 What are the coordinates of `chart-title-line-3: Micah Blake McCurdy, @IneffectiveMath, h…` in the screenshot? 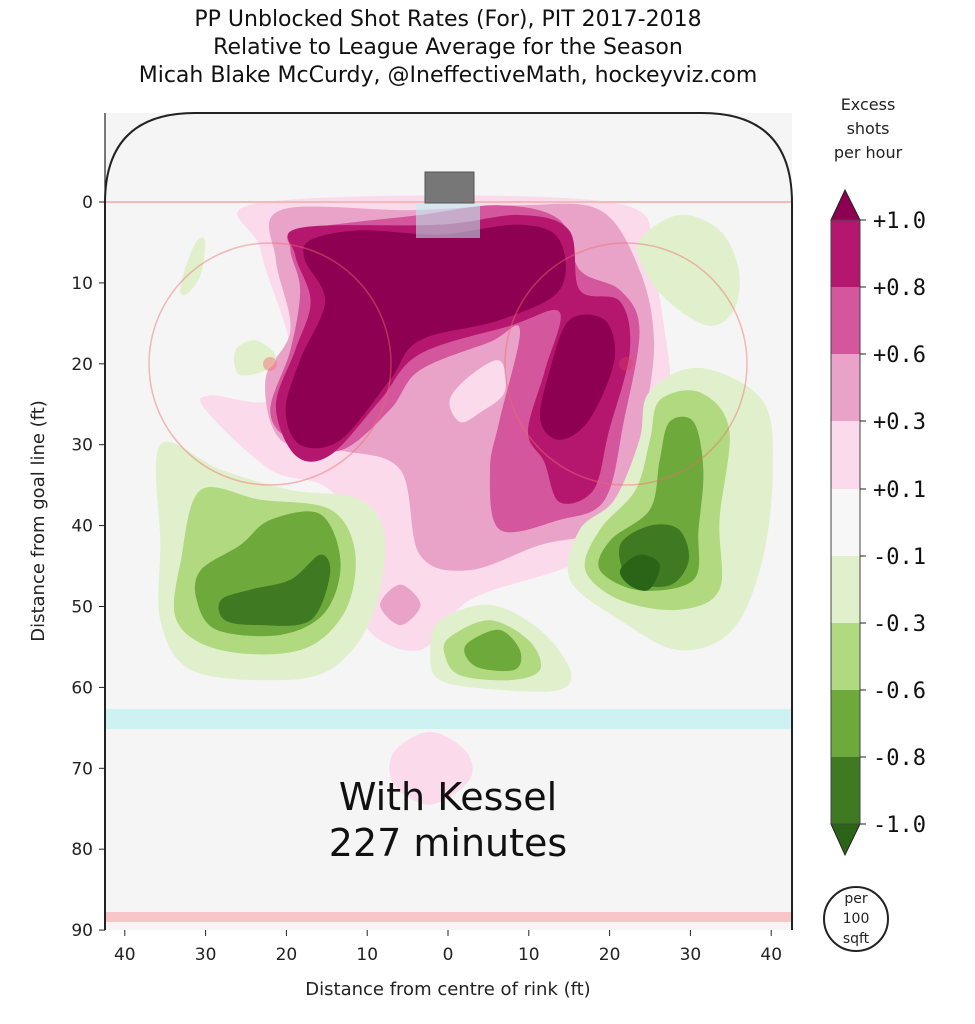 It's located at (448, 75).